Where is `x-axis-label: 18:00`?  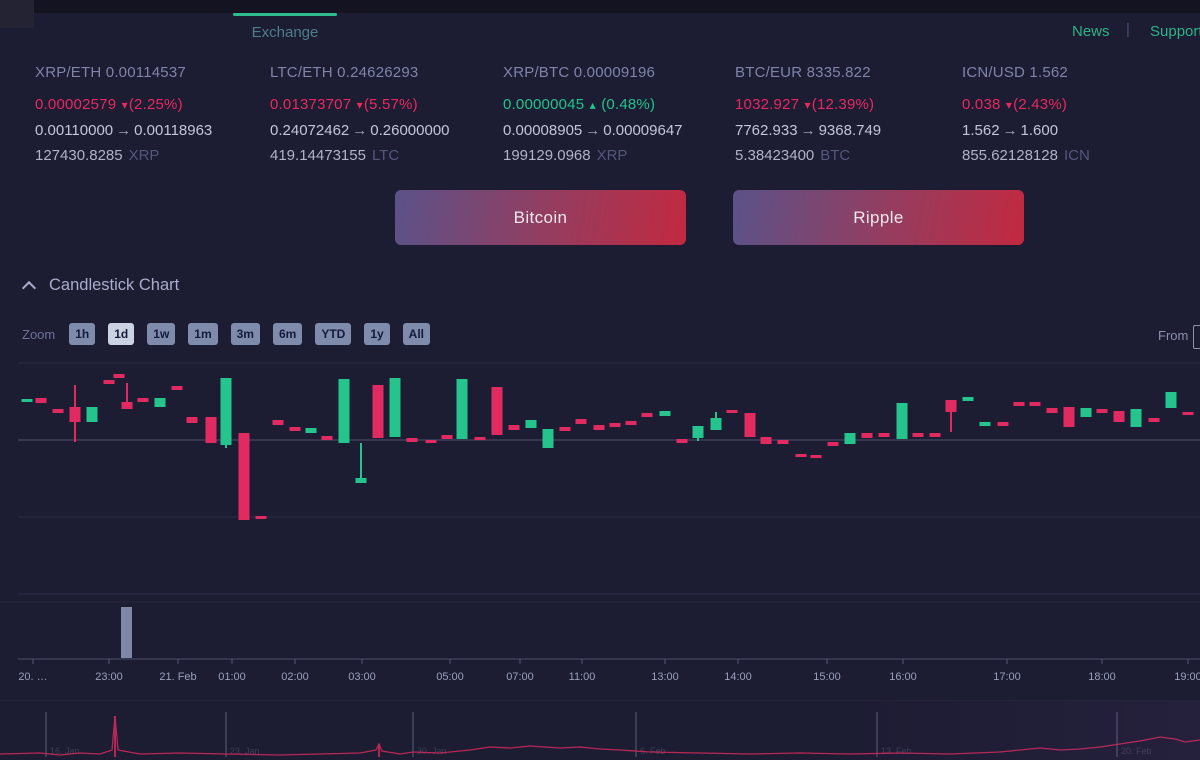 x-axis-label: 18:00 is located at coordinates (1102, 677).